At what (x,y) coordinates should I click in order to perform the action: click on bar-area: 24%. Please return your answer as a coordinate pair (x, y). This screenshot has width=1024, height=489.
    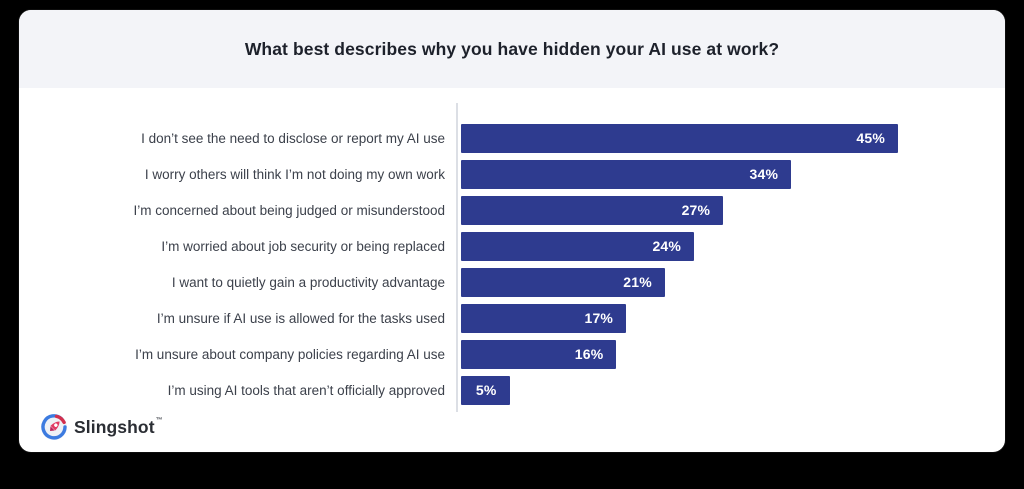
    Looking at the image, I should click on (679, 246).